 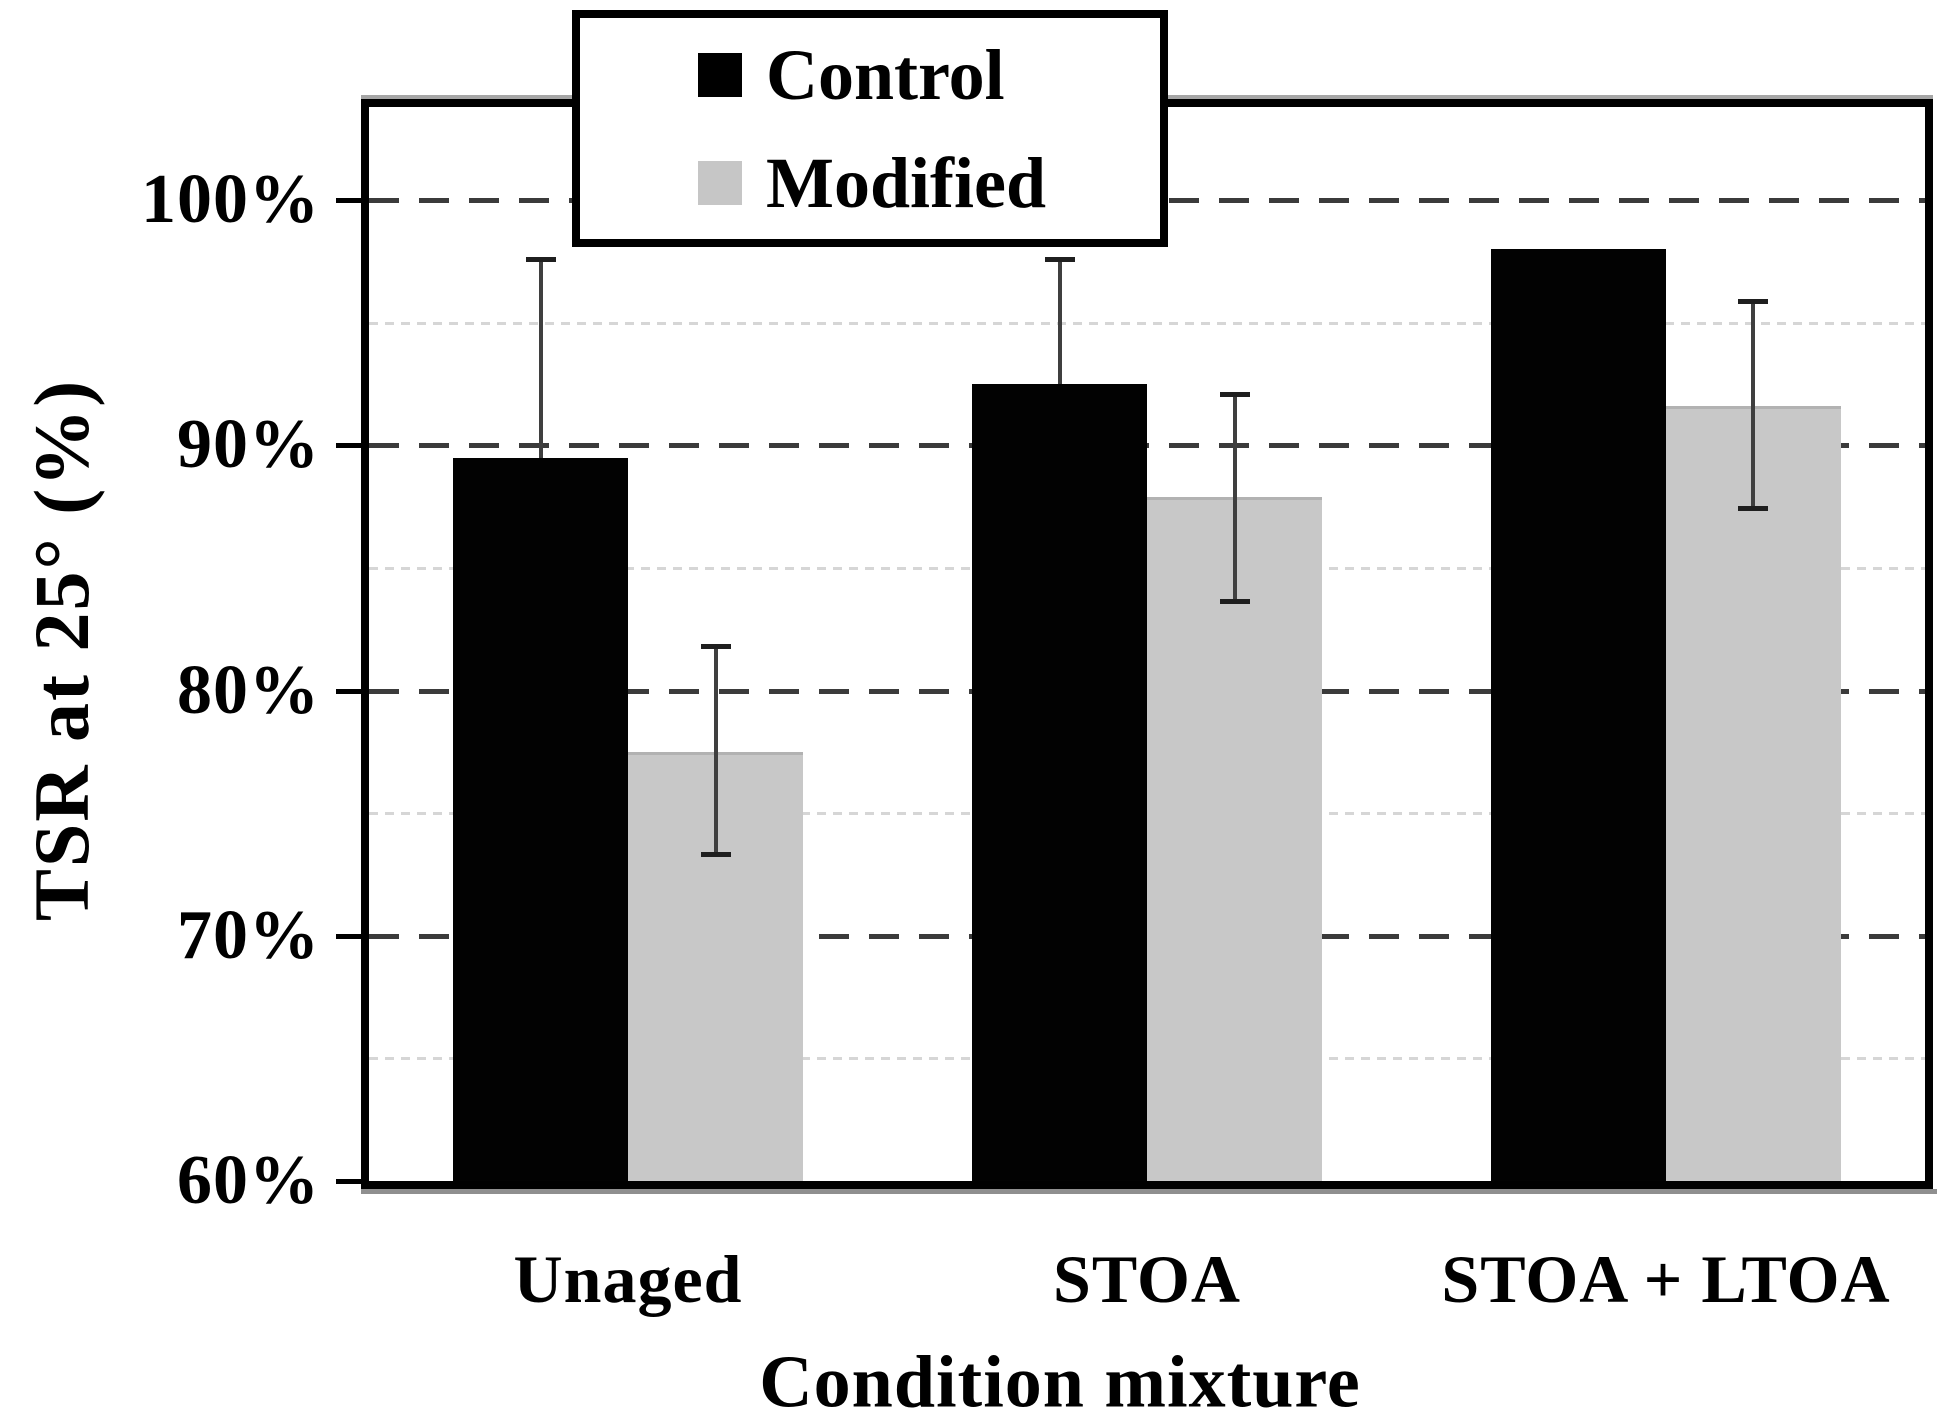 I want to click on legend-label-modified: Modified, so click(x=906, y=182).